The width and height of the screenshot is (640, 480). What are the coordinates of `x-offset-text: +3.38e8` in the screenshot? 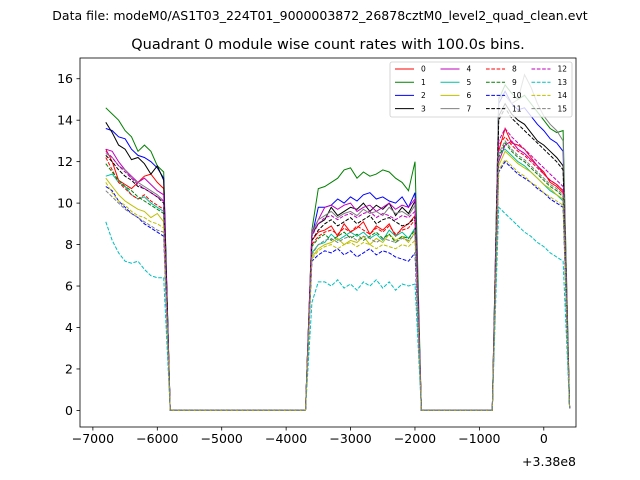 It's located at (549, 461).